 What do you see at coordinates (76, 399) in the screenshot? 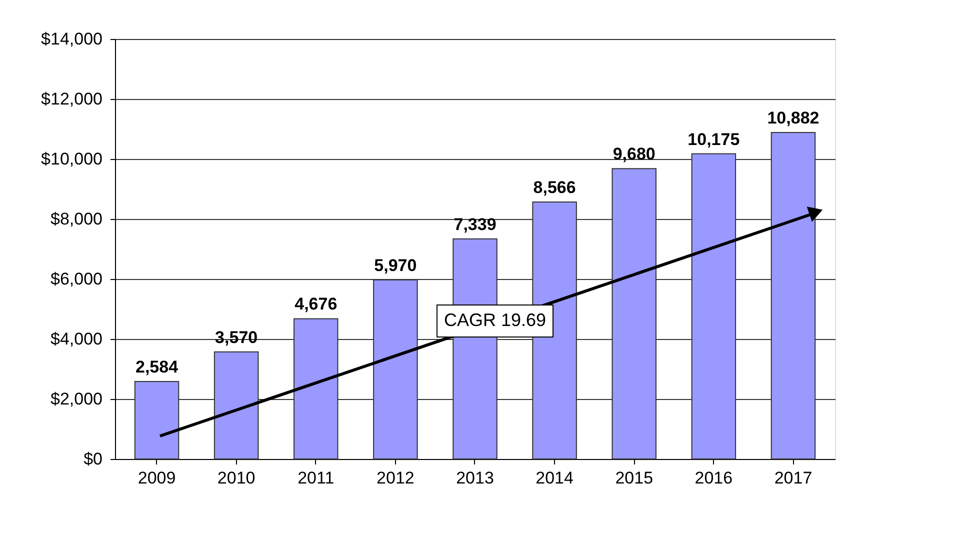
I see `y-tick-label: $2,000` at bounding box center [76, 399].